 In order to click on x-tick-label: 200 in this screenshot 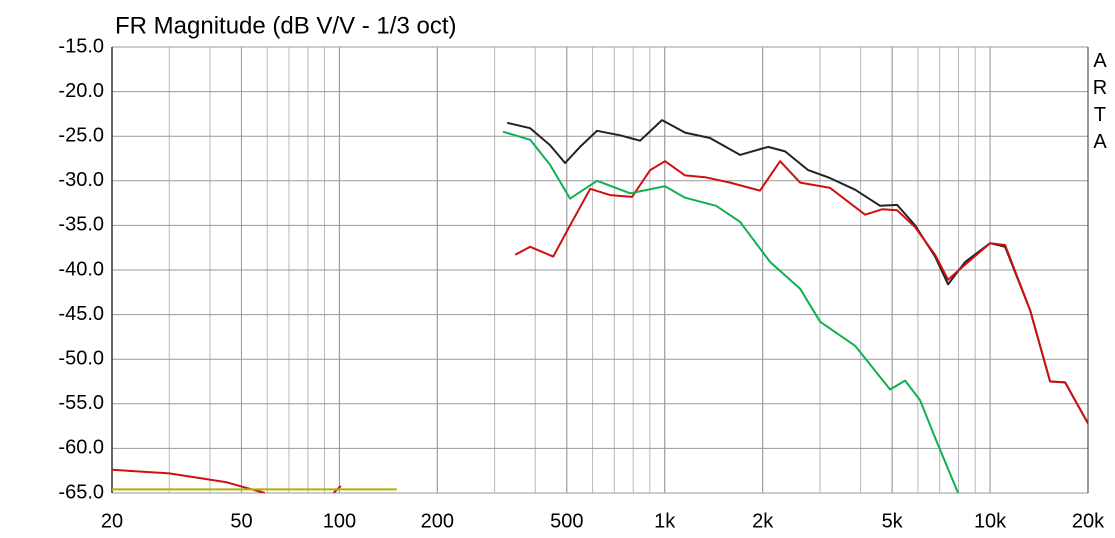, I will do `click(437, 521)`.